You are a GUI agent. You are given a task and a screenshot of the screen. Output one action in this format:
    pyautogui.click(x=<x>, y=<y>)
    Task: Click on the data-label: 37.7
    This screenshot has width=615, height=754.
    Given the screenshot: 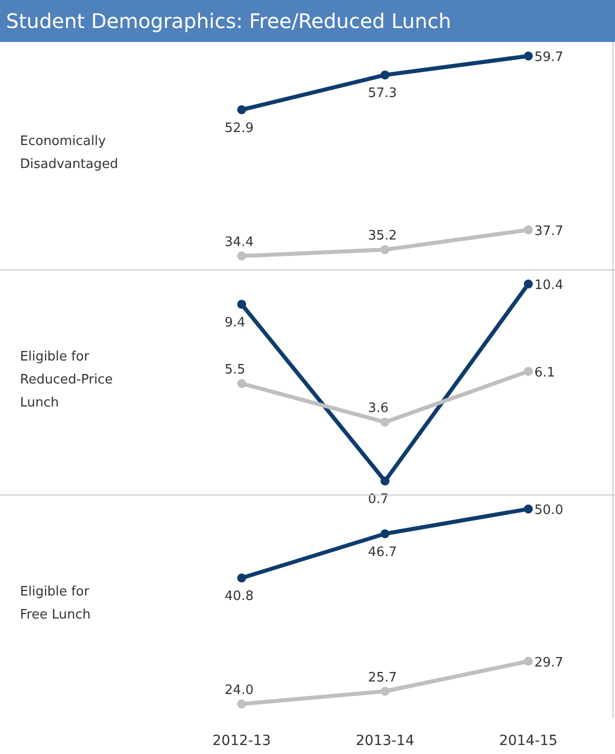 What is the action you would take?
    pyautogui.click(x=549, y=231)
    